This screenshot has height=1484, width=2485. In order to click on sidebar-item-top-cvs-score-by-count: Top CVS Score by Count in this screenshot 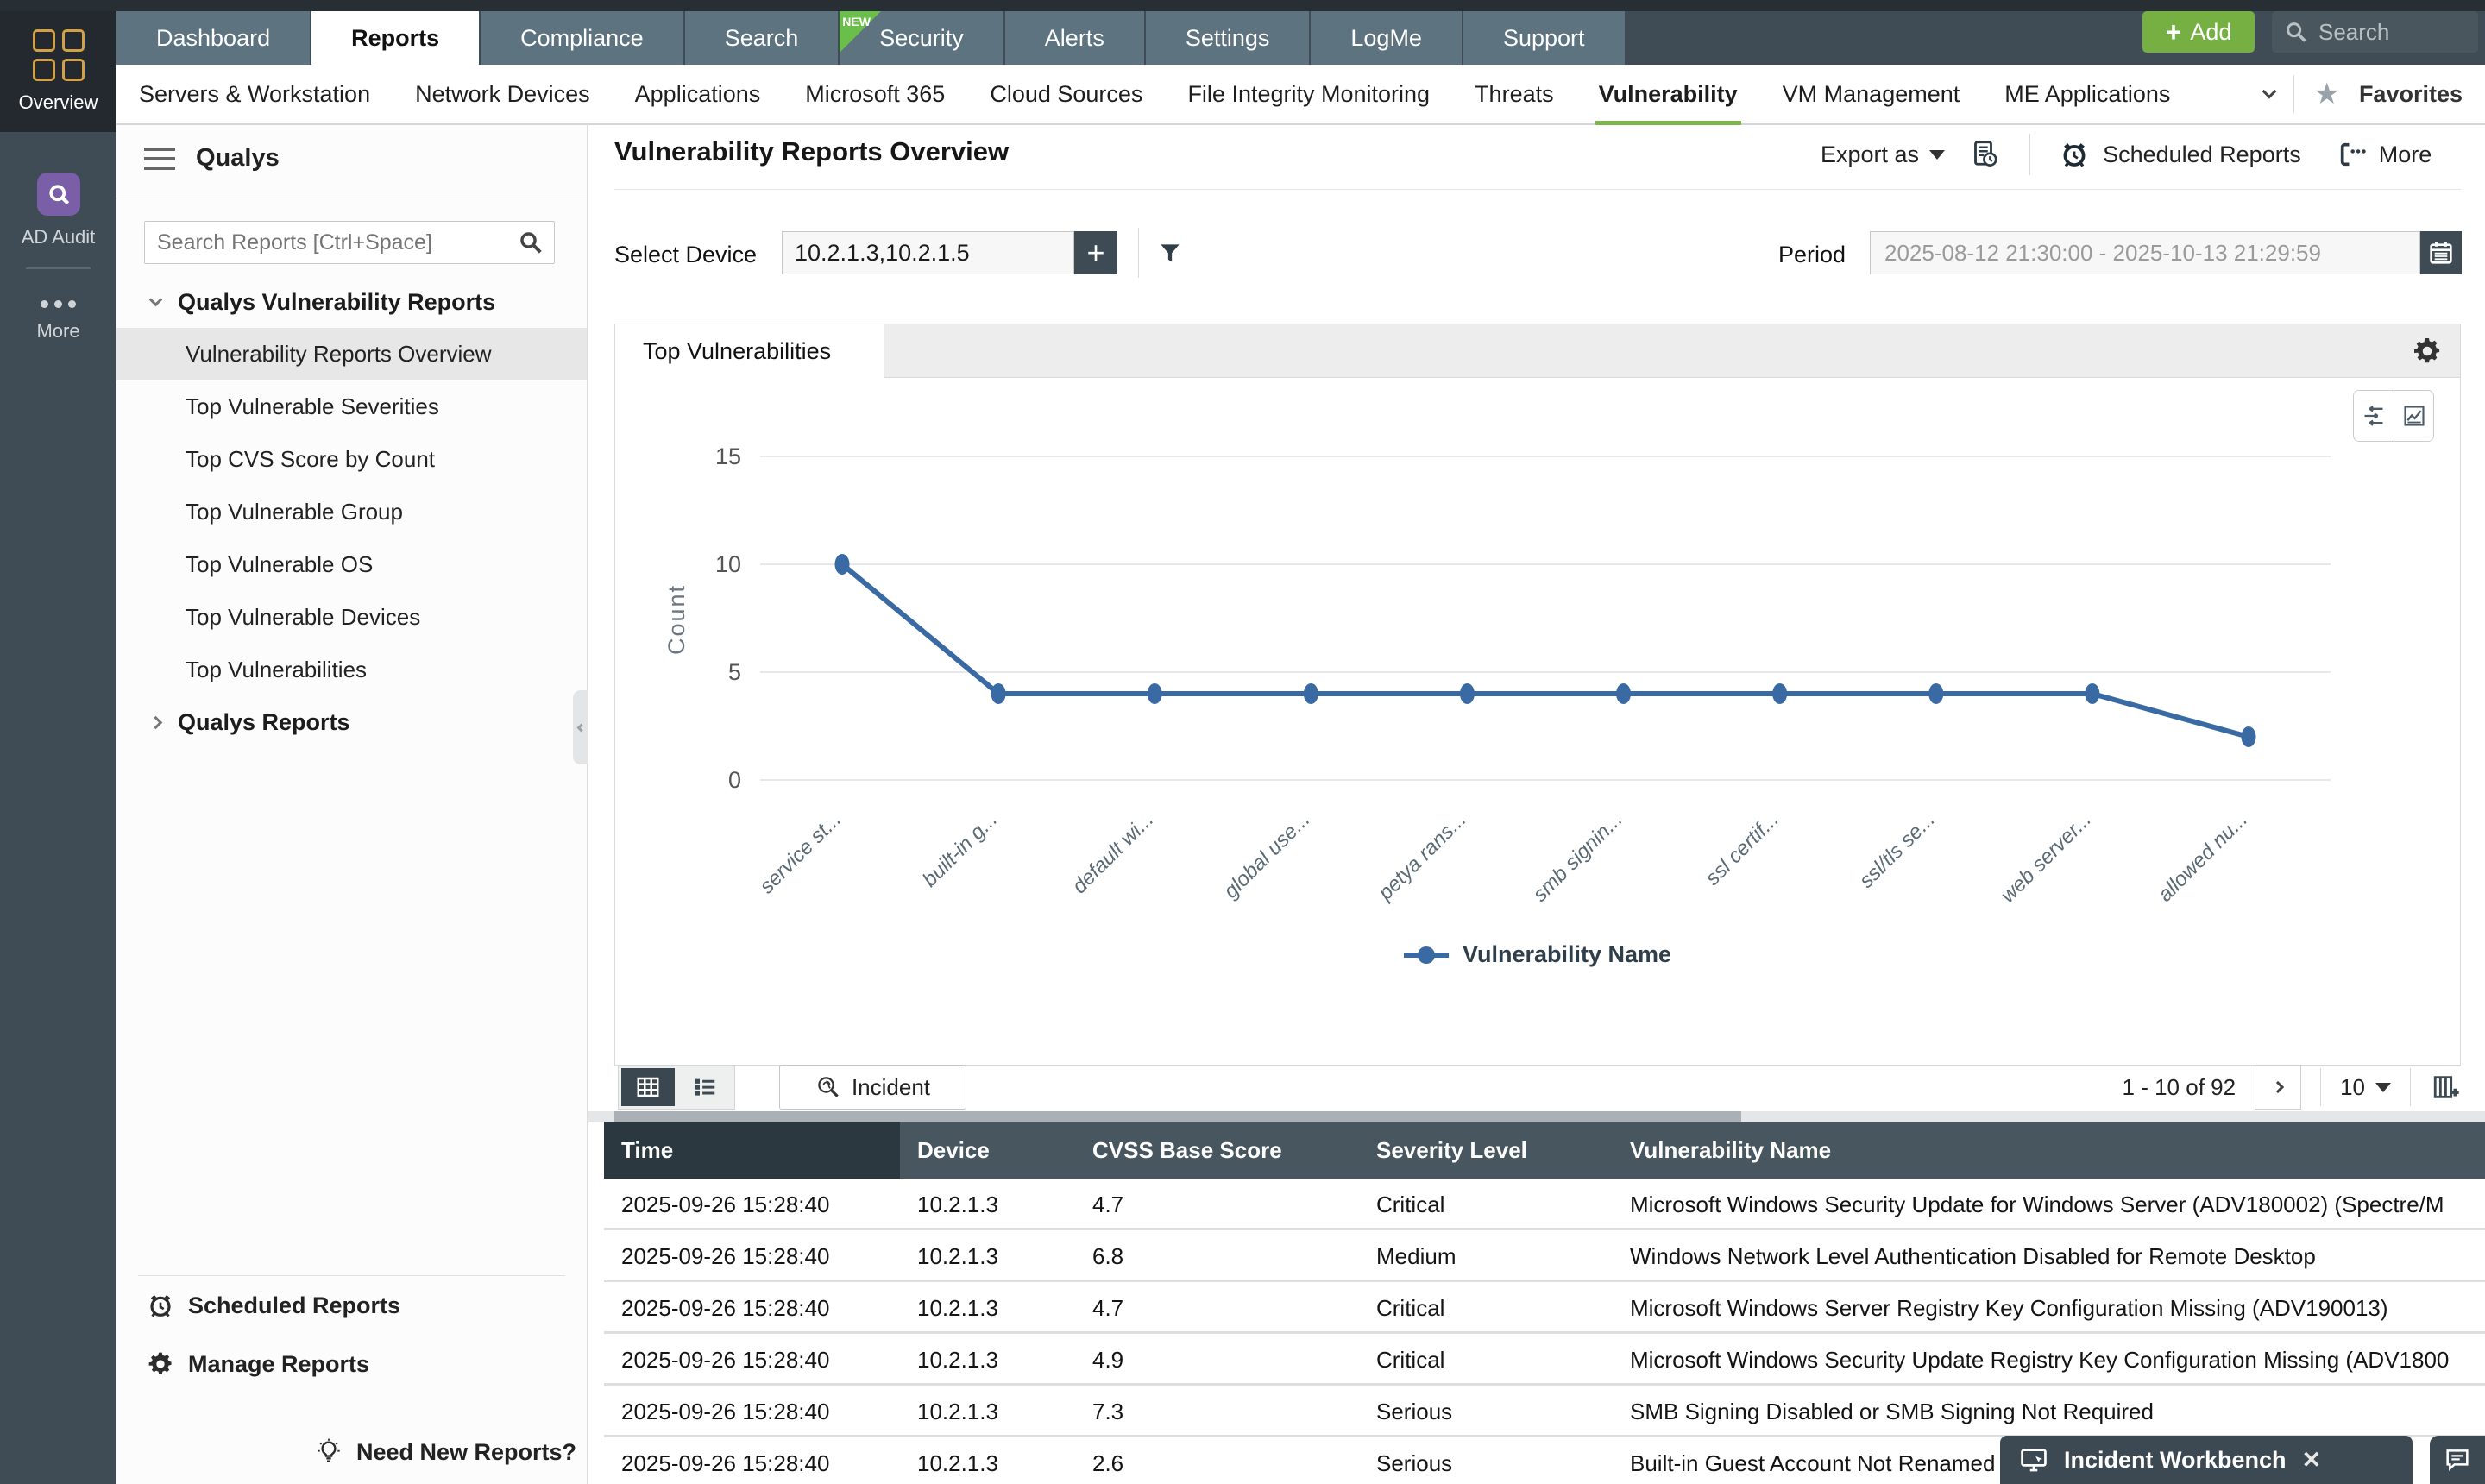, I will do `click(311, 459)`.